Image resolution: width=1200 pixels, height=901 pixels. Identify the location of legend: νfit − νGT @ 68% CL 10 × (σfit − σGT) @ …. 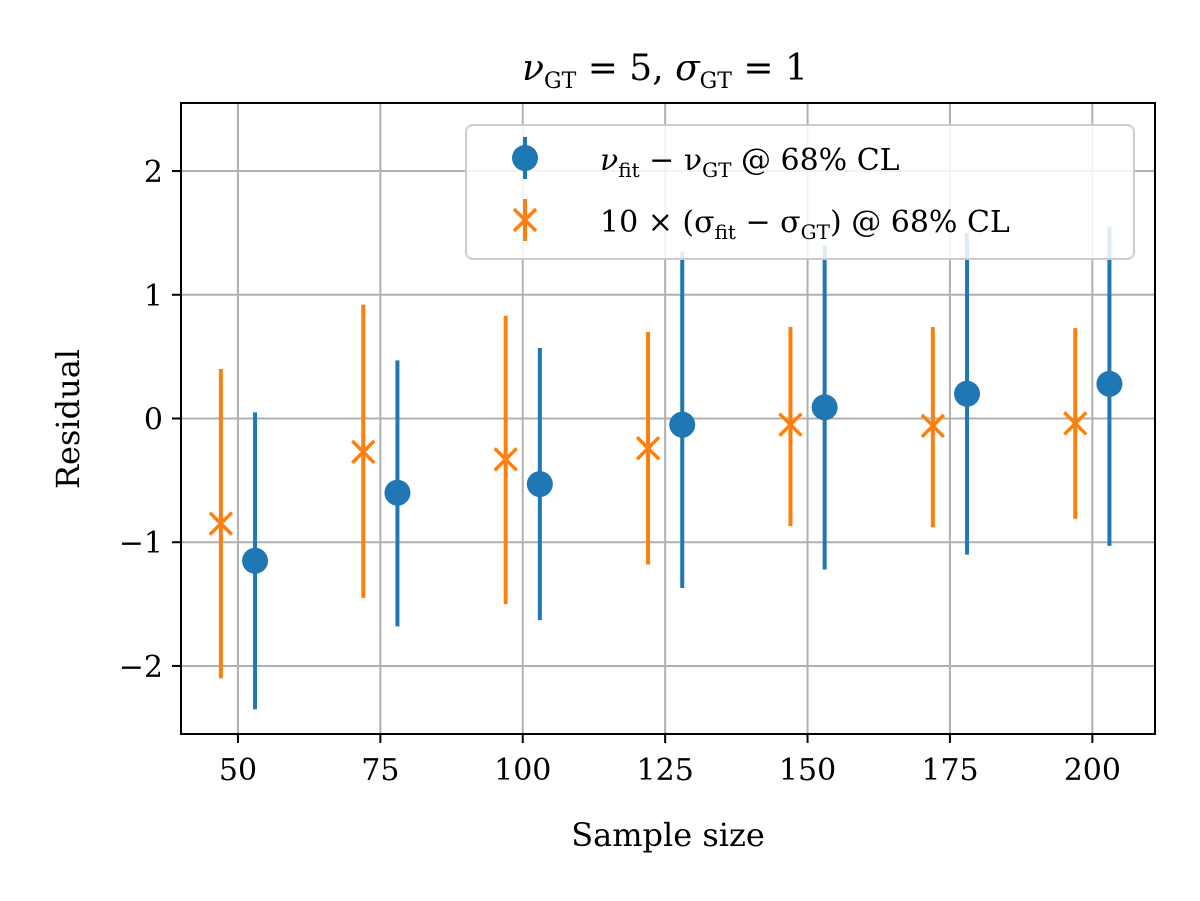
(800, 192).